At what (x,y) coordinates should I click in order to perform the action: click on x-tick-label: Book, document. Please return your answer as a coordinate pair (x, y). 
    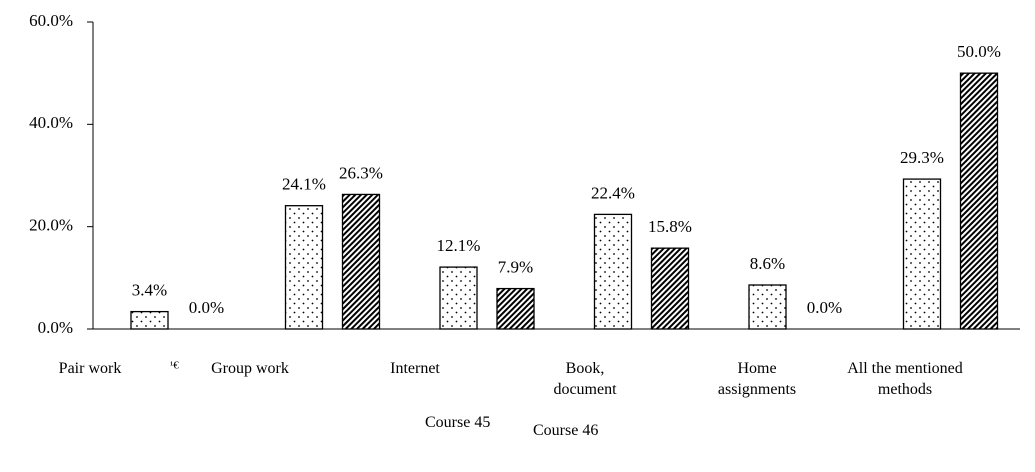
    Looking at the image, I should click on (585, 379).